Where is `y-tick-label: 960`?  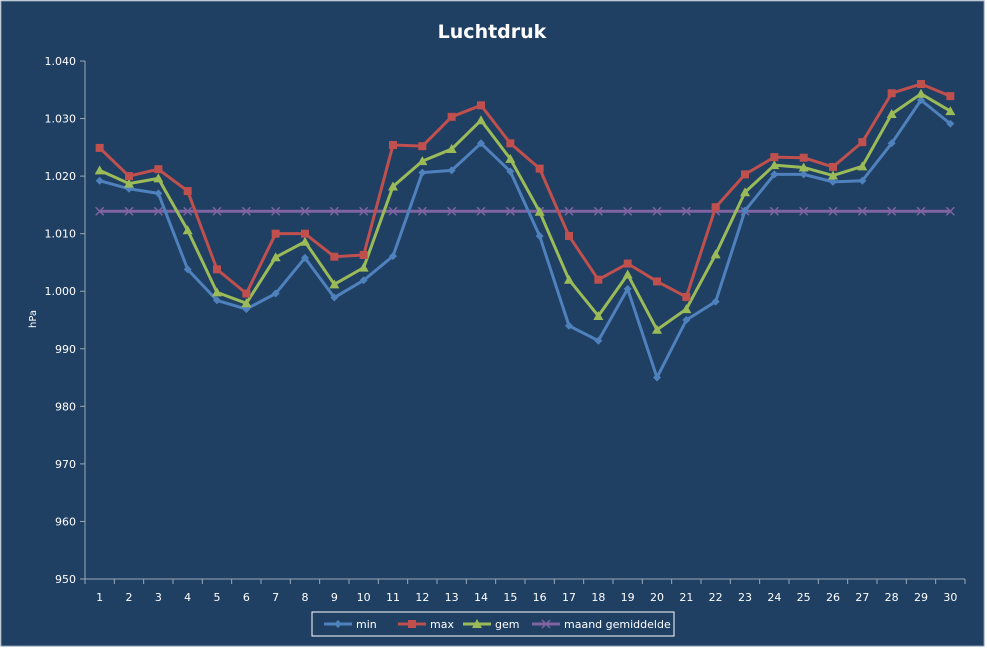 y-tick-label: 960 is located at coordinates (65, 521).